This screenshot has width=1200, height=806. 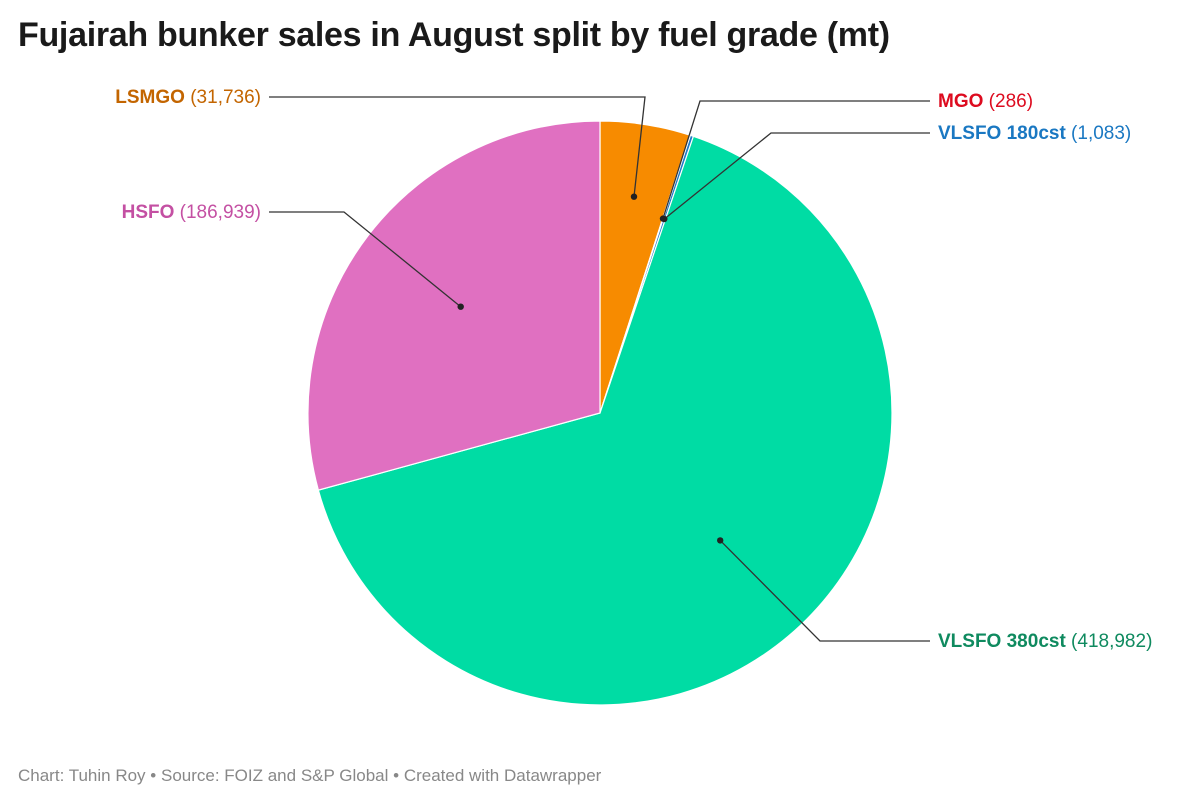 What do you see at coordinates (634, 196) in the screenshot?
I see `leader-dot-lsmgo` at bounding box center [634, 196].